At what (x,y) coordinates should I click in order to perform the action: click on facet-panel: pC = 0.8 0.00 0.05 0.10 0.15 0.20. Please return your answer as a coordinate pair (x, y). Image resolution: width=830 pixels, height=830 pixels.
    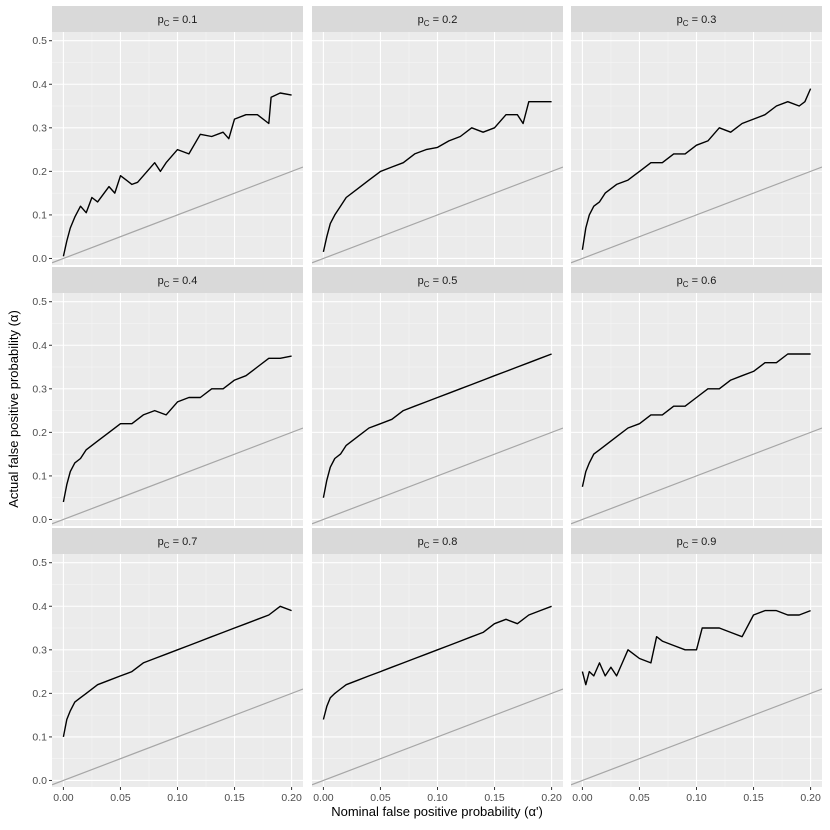
    Looking at the image, I should click on (437, 666).